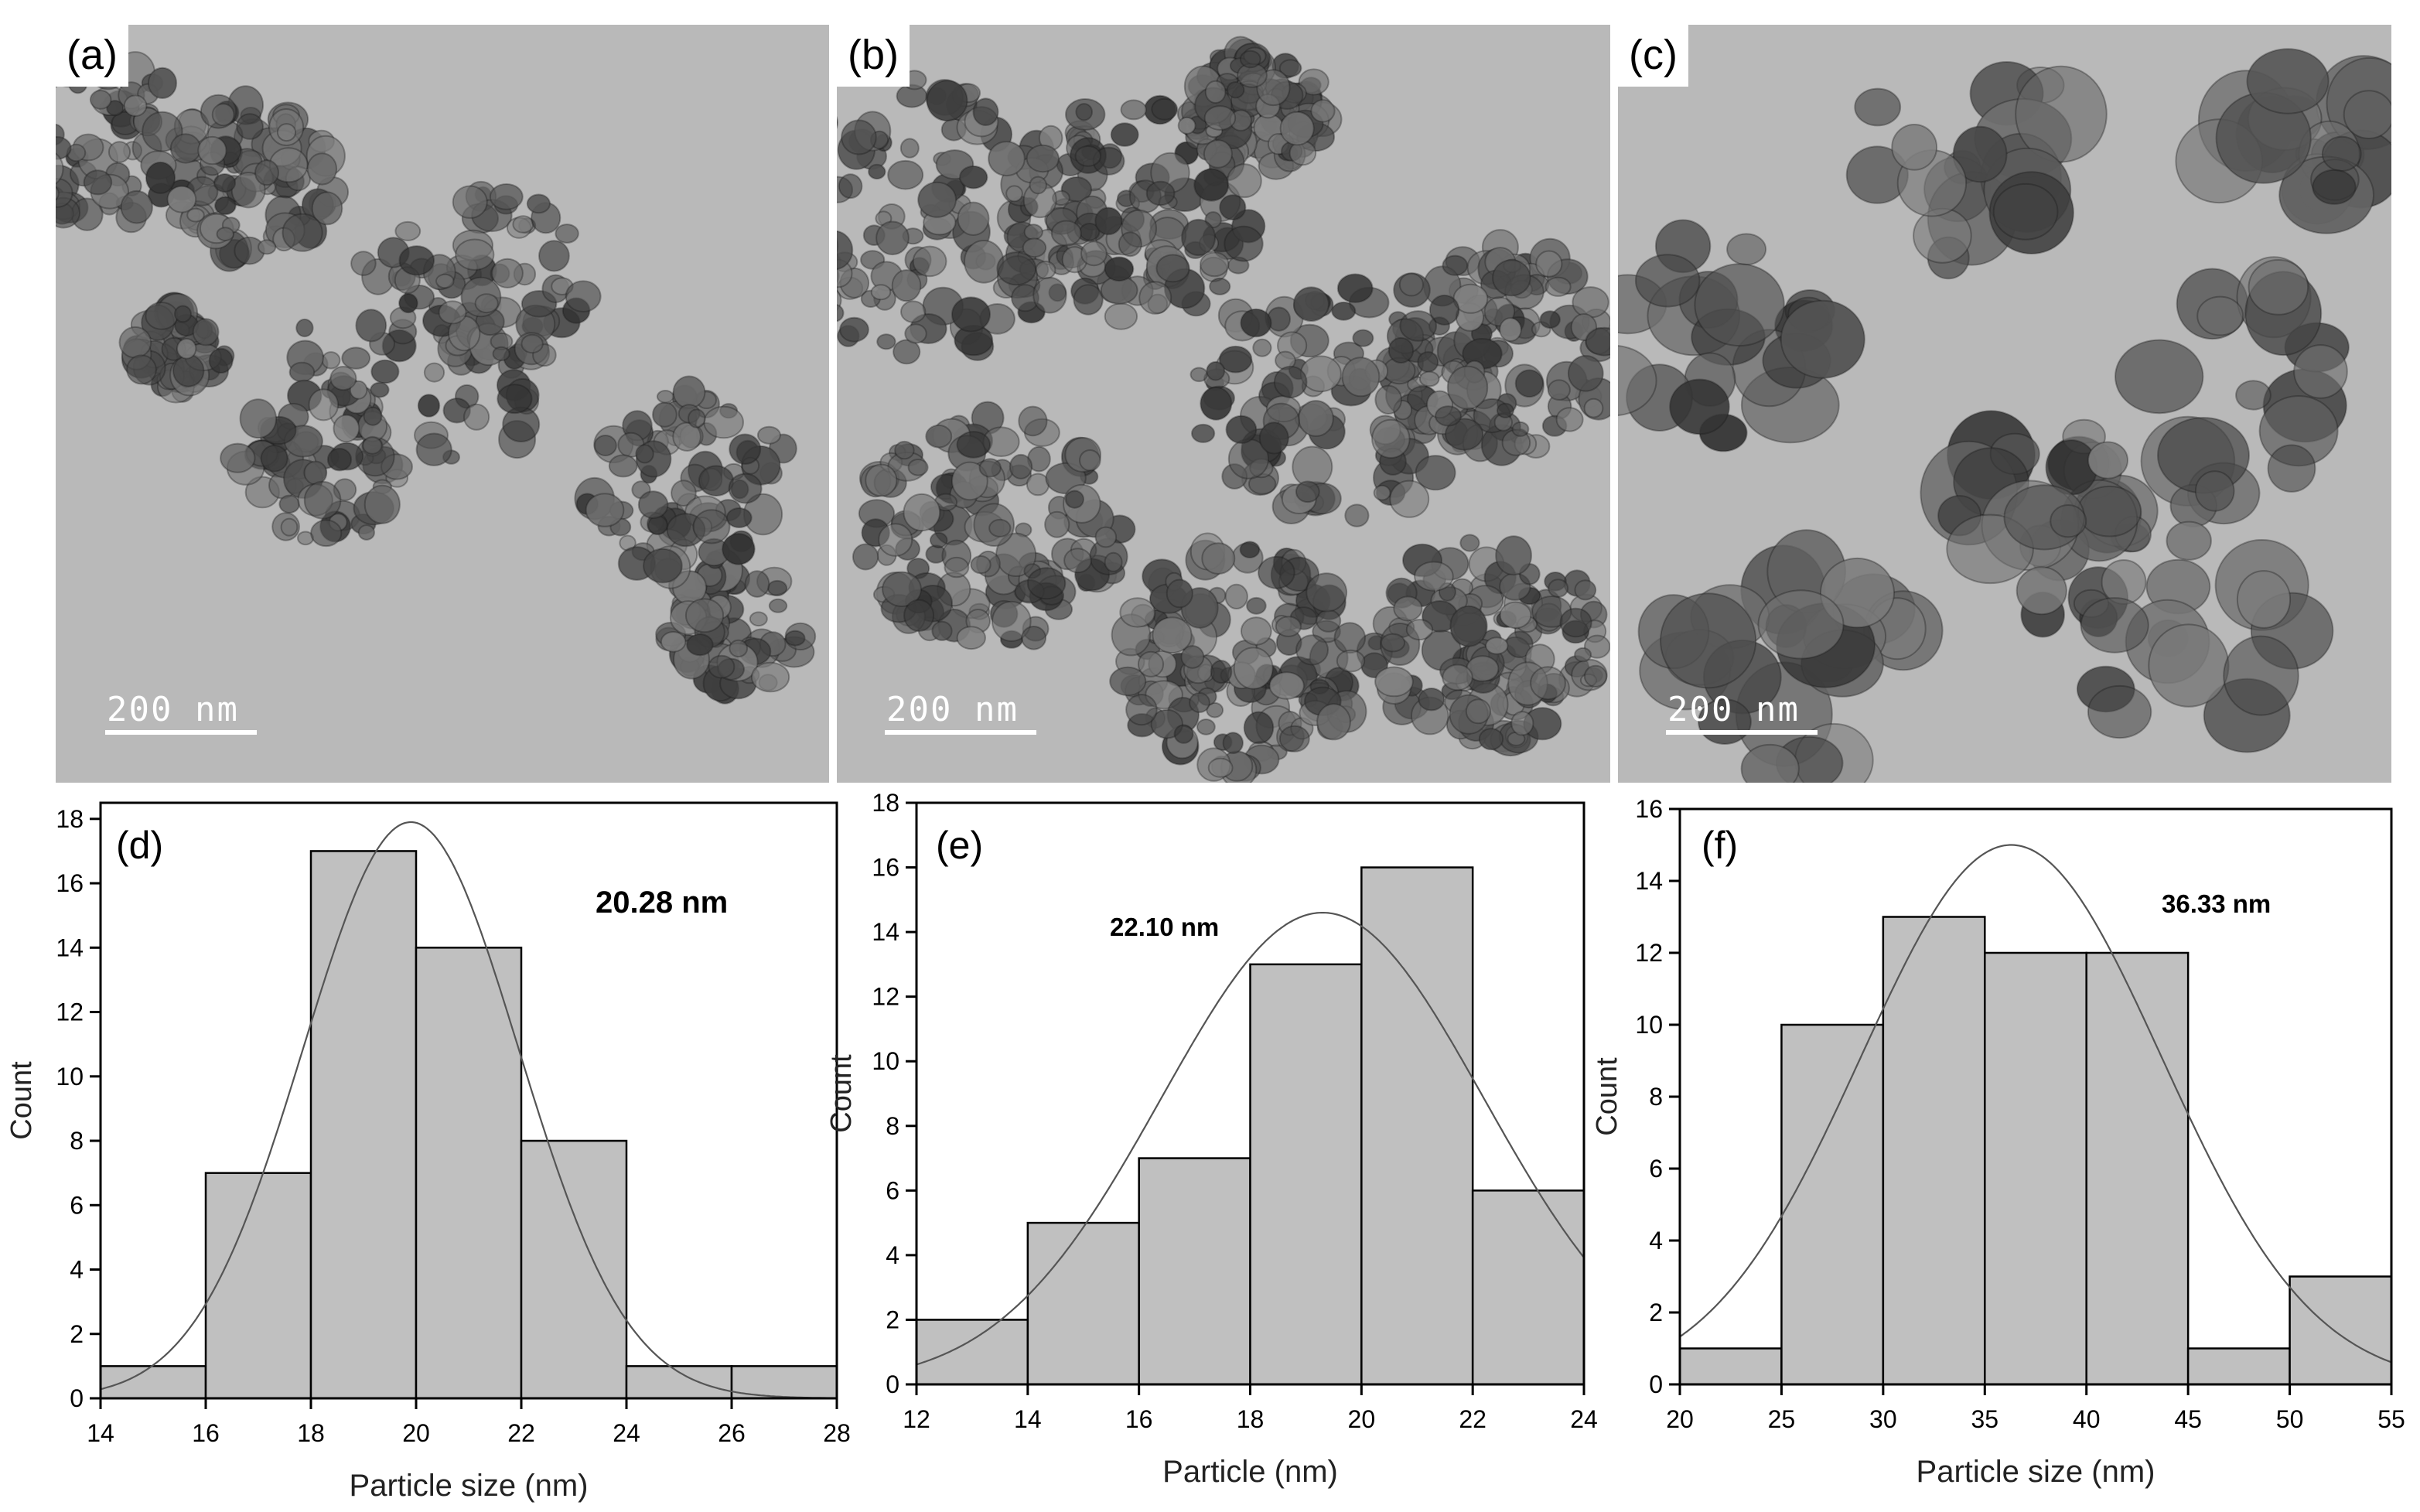 Image resolution: width=2420 pixels, height=1512 pixels. What do you see at coordinates (1656, 1169) in the screenshot?
I see `y-tick-label: 6` at bounding box center [1656, 1169].